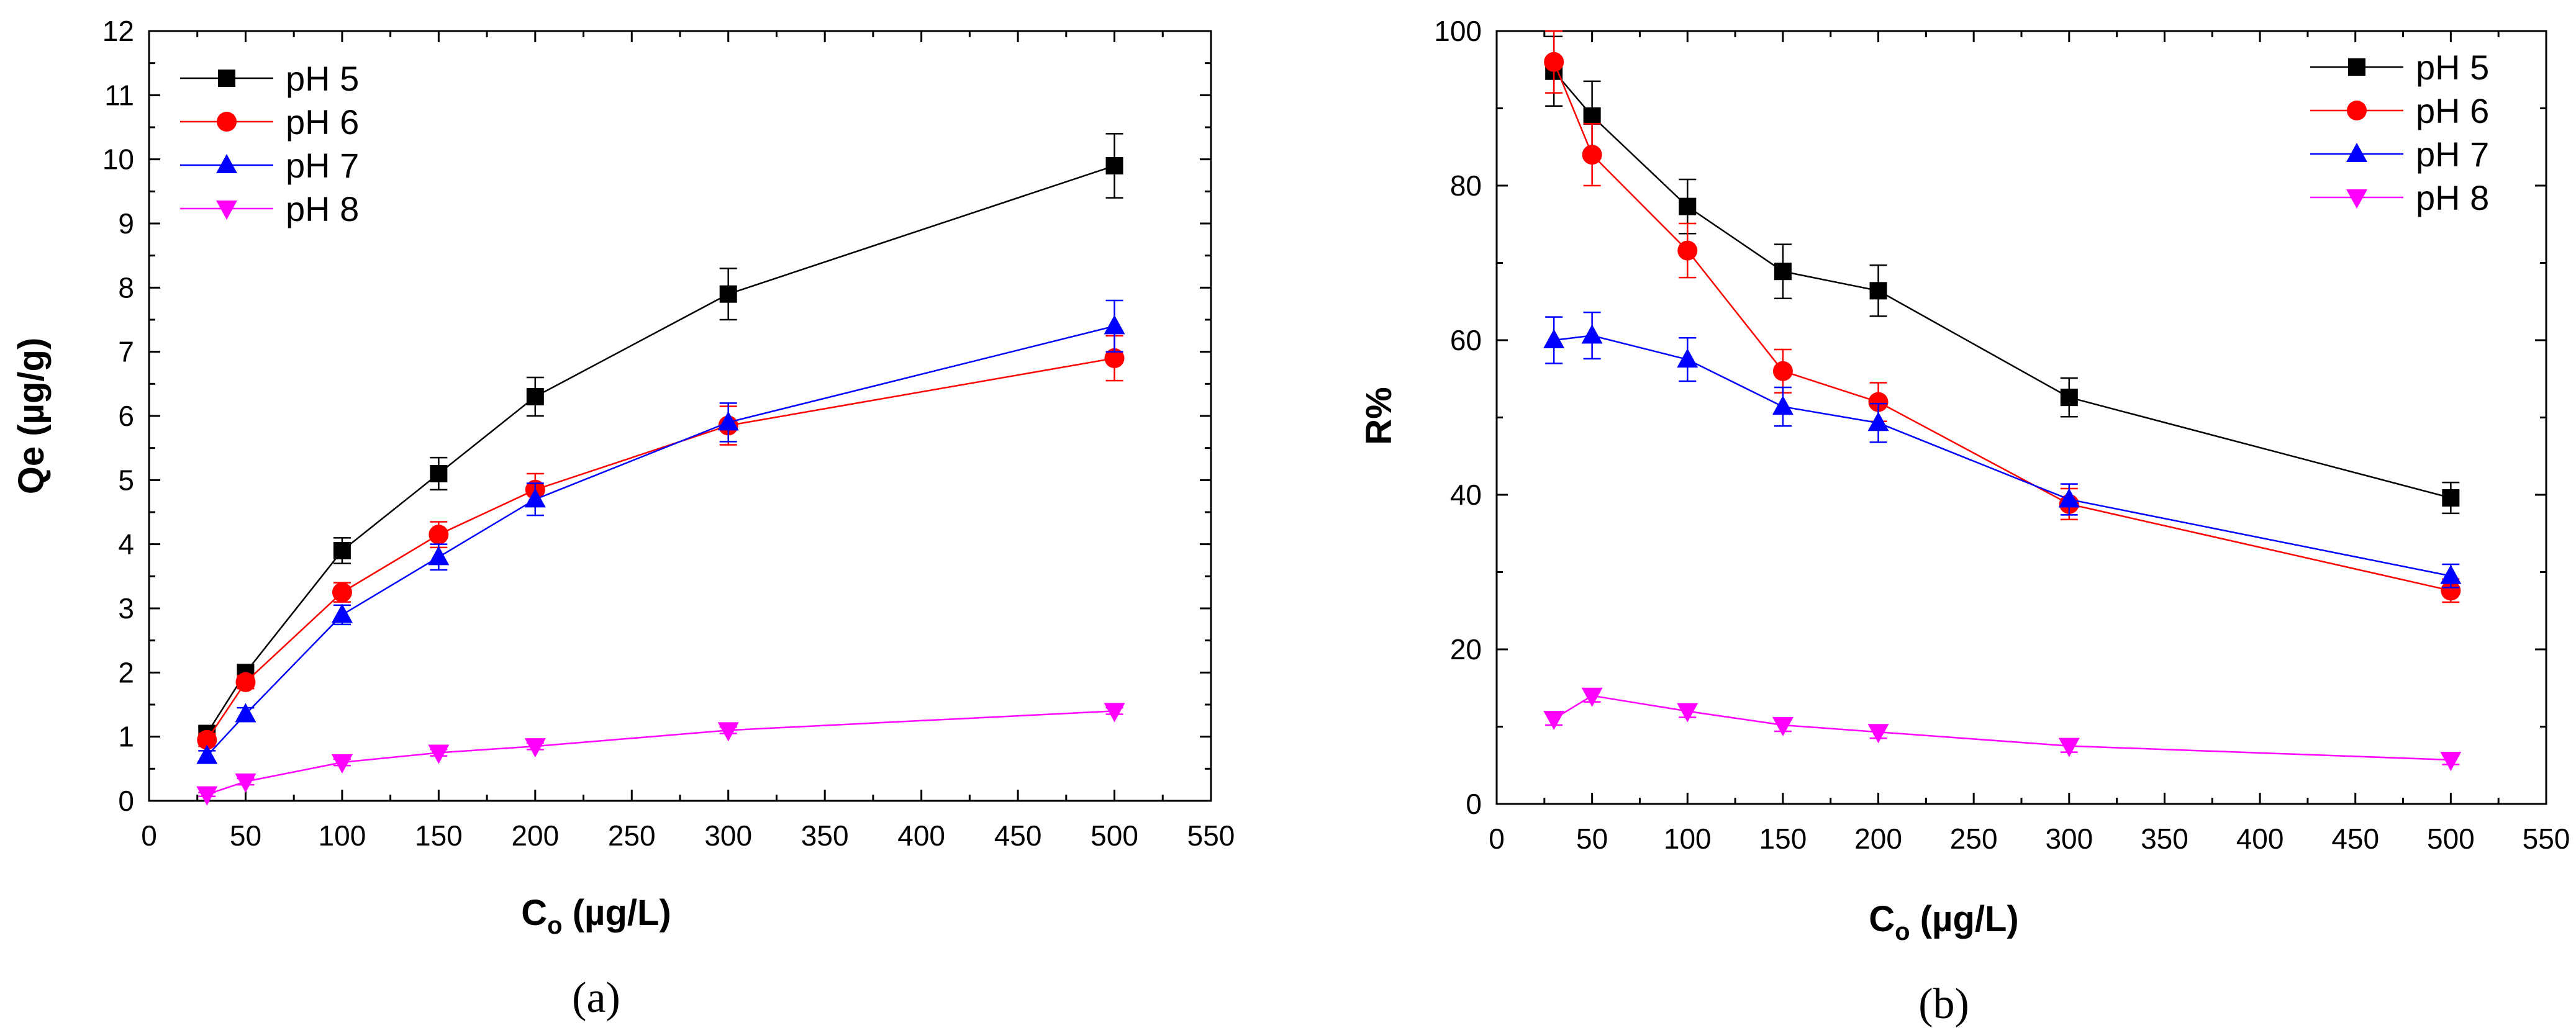 The height and width of the screenshot is (1033, 2576). Describe the element at coordinates (126, 224) in the screenshot. I see `panel-a-y-tick-label: 9` at that location.